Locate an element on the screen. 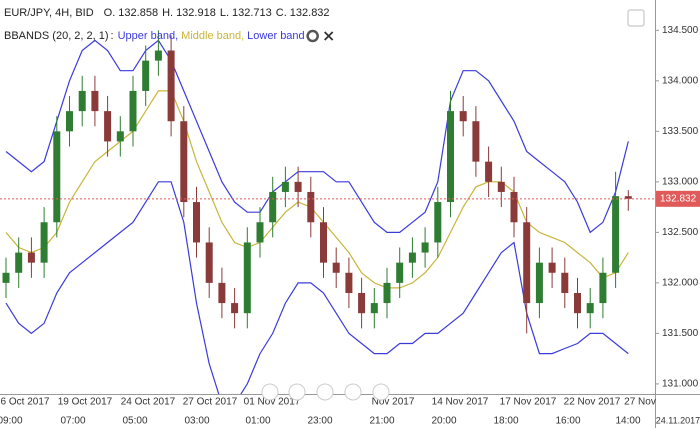 The image size is (700, 428). y-tick-label: 134.000 is located at coordinates (680, 80).